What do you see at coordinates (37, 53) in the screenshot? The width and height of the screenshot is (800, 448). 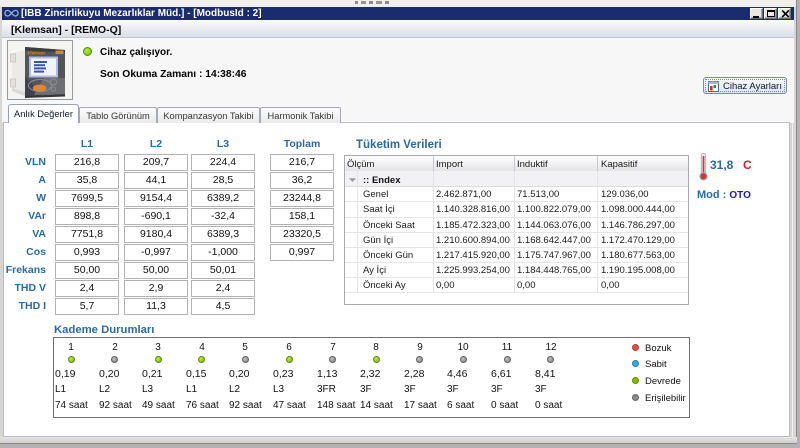 I see `svg-text: Klemsan` at bounding box center [37, 53].